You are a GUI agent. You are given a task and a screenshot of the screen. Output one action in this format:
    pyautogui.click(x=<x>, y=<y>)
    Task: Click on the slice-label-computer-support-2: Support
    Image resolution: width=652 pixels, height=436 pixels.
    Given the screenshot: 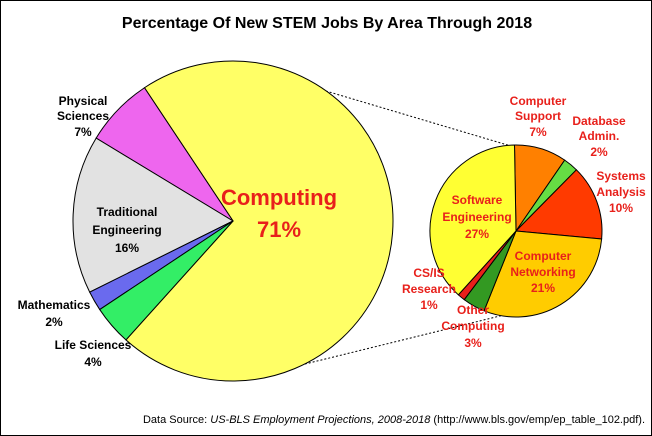 What is the action you would take?
    pyautogui.click(x=538, y=116)
    